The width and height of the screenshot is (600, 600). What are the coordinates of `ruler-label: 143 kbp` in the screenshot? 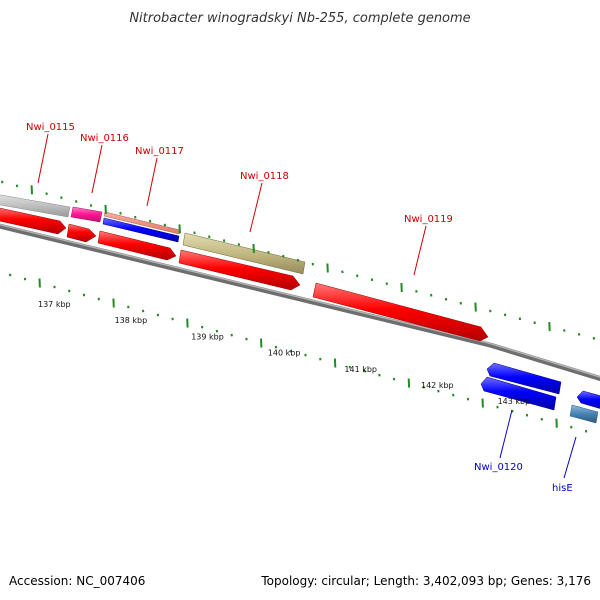 It's located at (514, 401).